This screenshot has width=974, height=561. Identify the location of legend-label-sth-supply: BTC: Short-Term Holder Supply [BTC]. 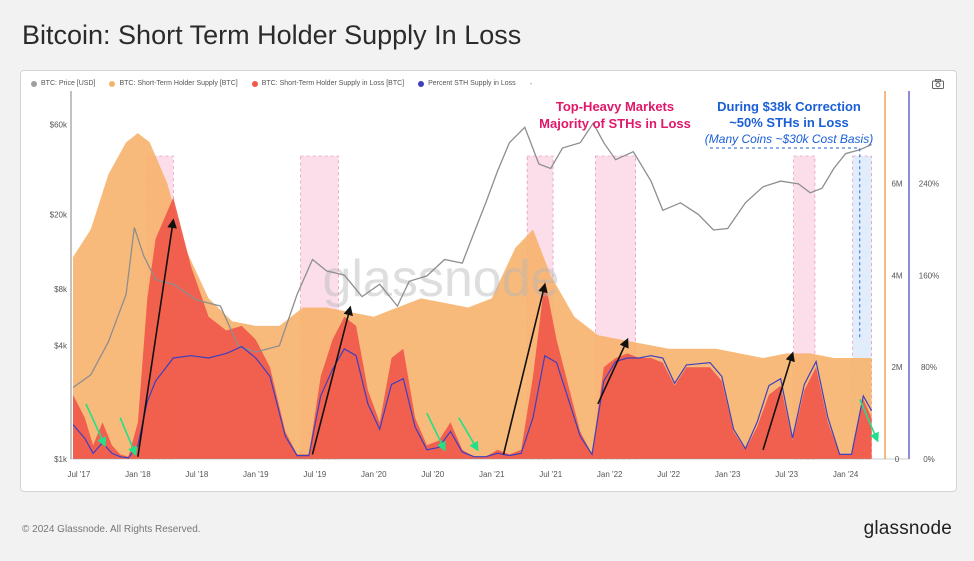
(178, 83).